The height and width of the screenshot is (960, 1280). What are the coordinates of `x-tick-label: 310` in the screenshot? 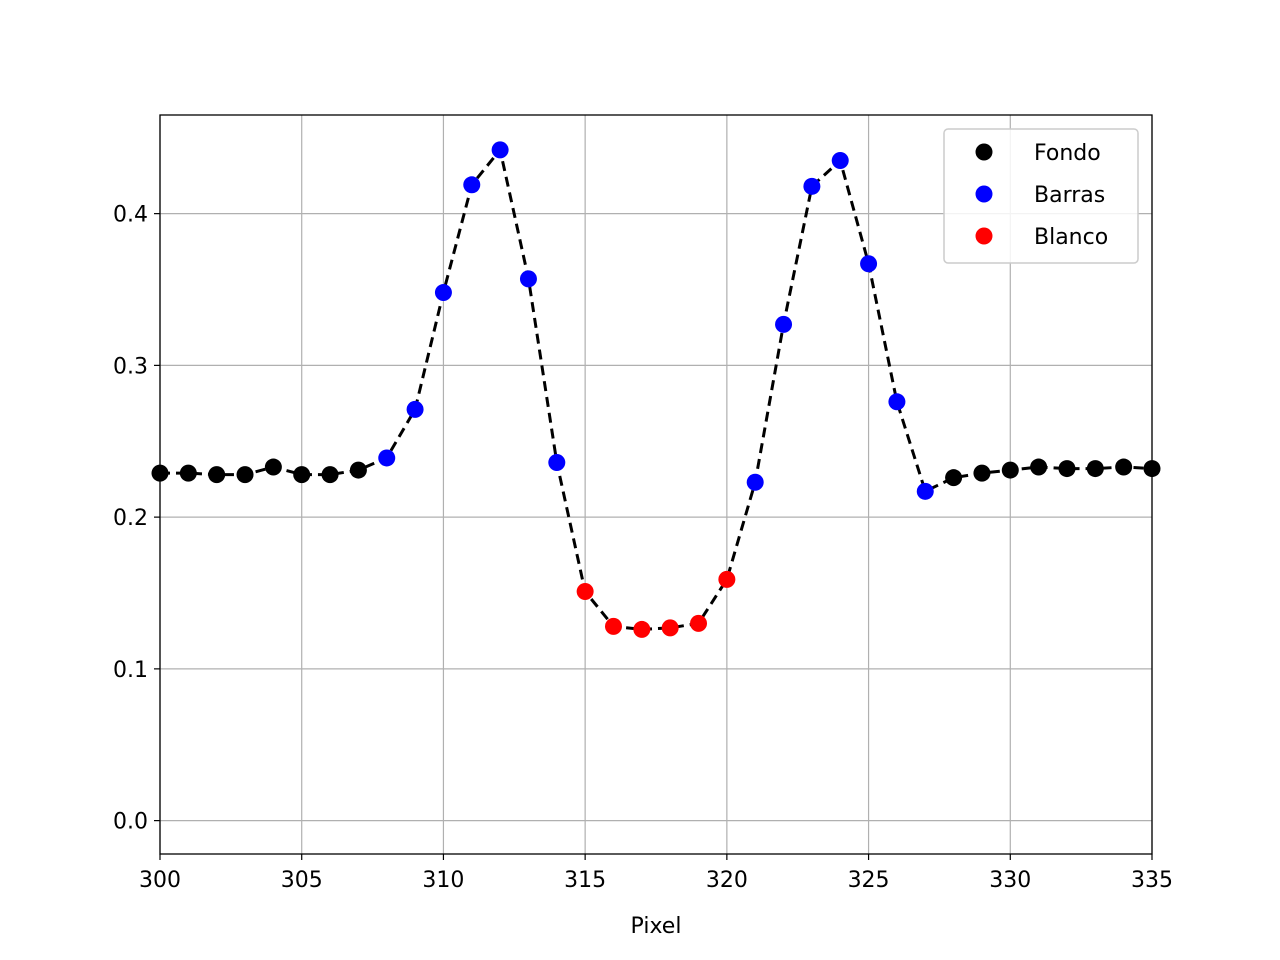 It's located at (443, 880).